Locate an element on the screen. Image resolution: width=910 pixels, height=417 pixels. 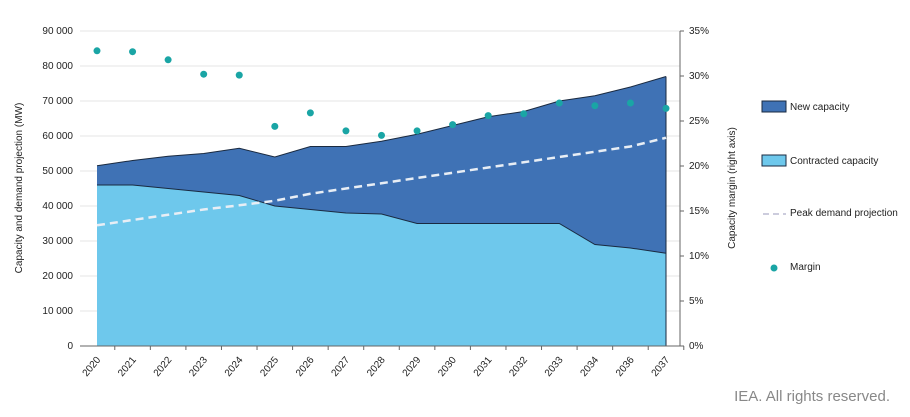
legend-label-new-capacity: New capacity is located at coordinates (820, 107).